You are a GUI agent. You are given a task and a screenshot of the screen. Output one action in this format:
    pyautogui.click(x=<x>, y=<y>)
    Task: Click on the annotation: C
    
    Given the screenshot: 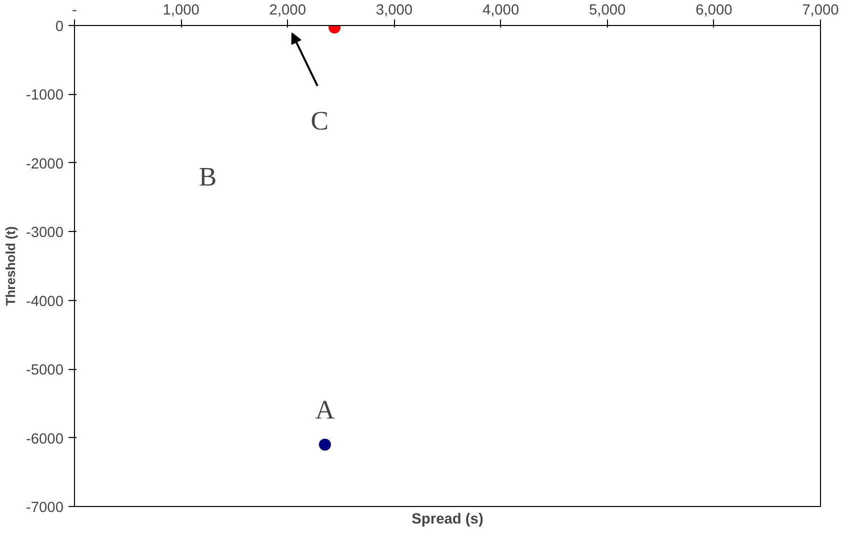 What is the action you would take?
    pyautogui.click(x=319, y=120)
    